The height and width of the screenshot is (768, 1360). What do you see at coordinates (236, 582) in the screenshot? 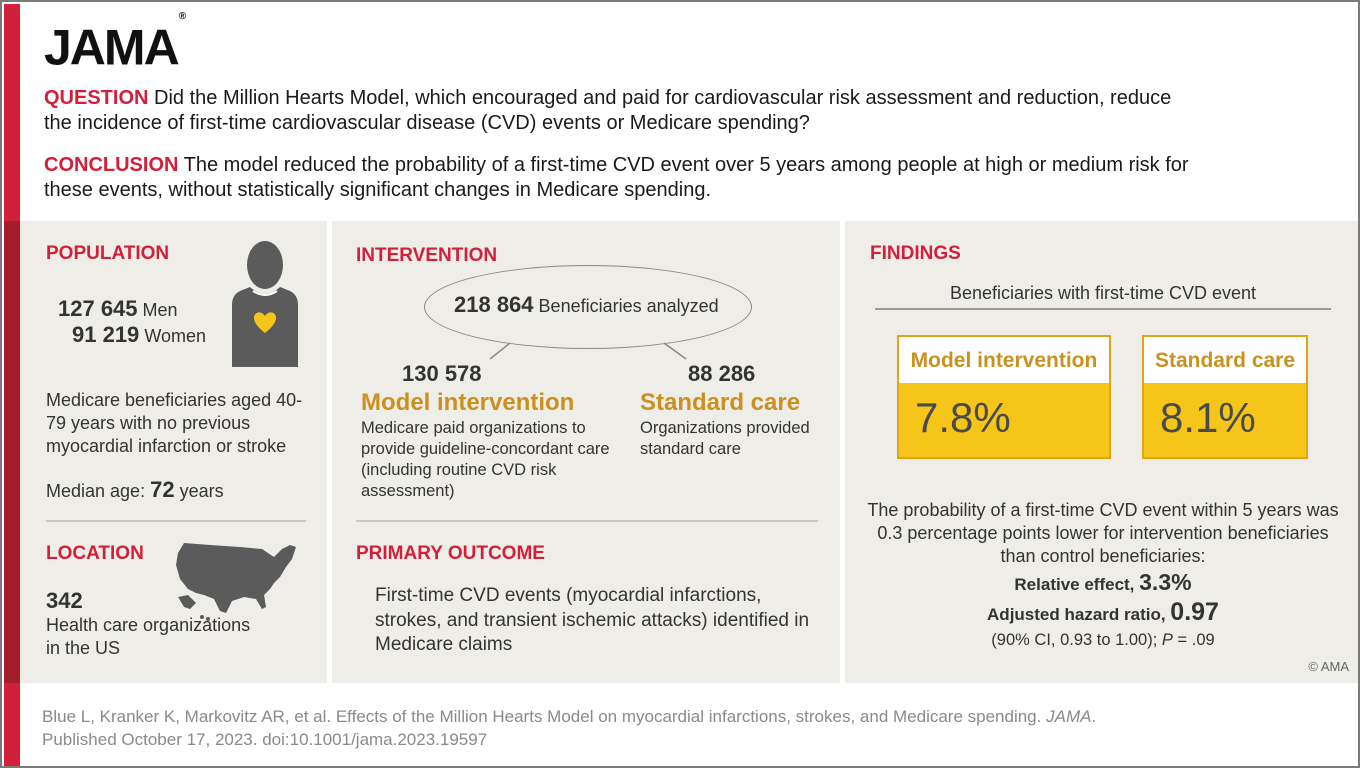
I see `us-map-icon` at bounding box center [236, 582].